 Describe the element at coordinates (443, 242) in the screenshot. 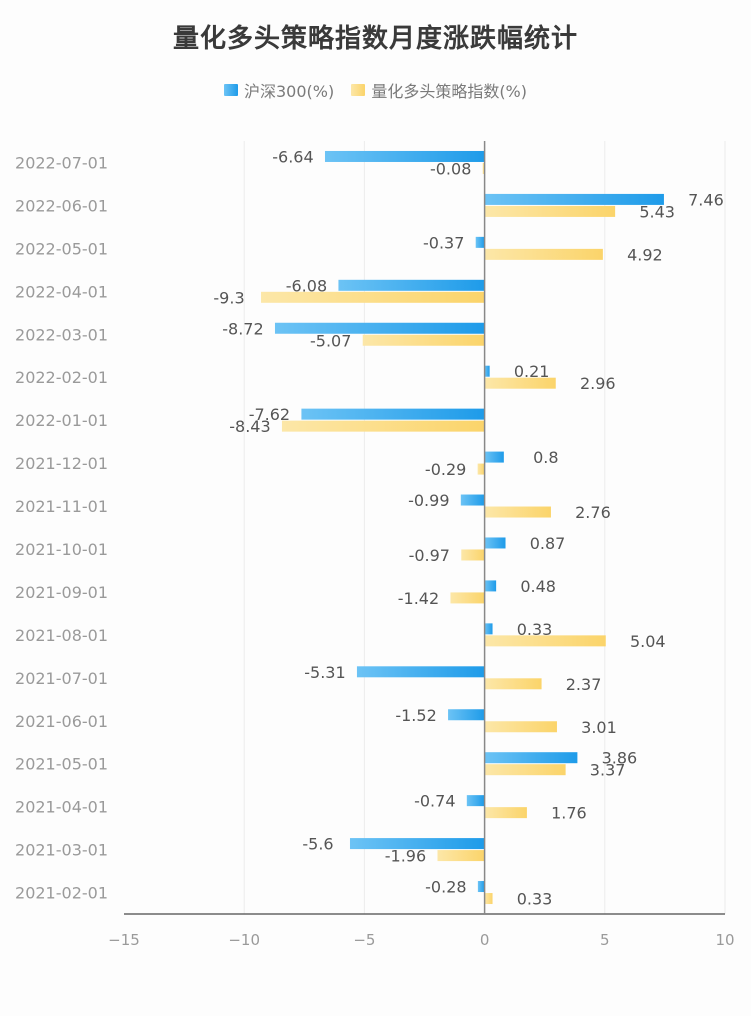

I see `data-label-hs300: -0.37` at that location.